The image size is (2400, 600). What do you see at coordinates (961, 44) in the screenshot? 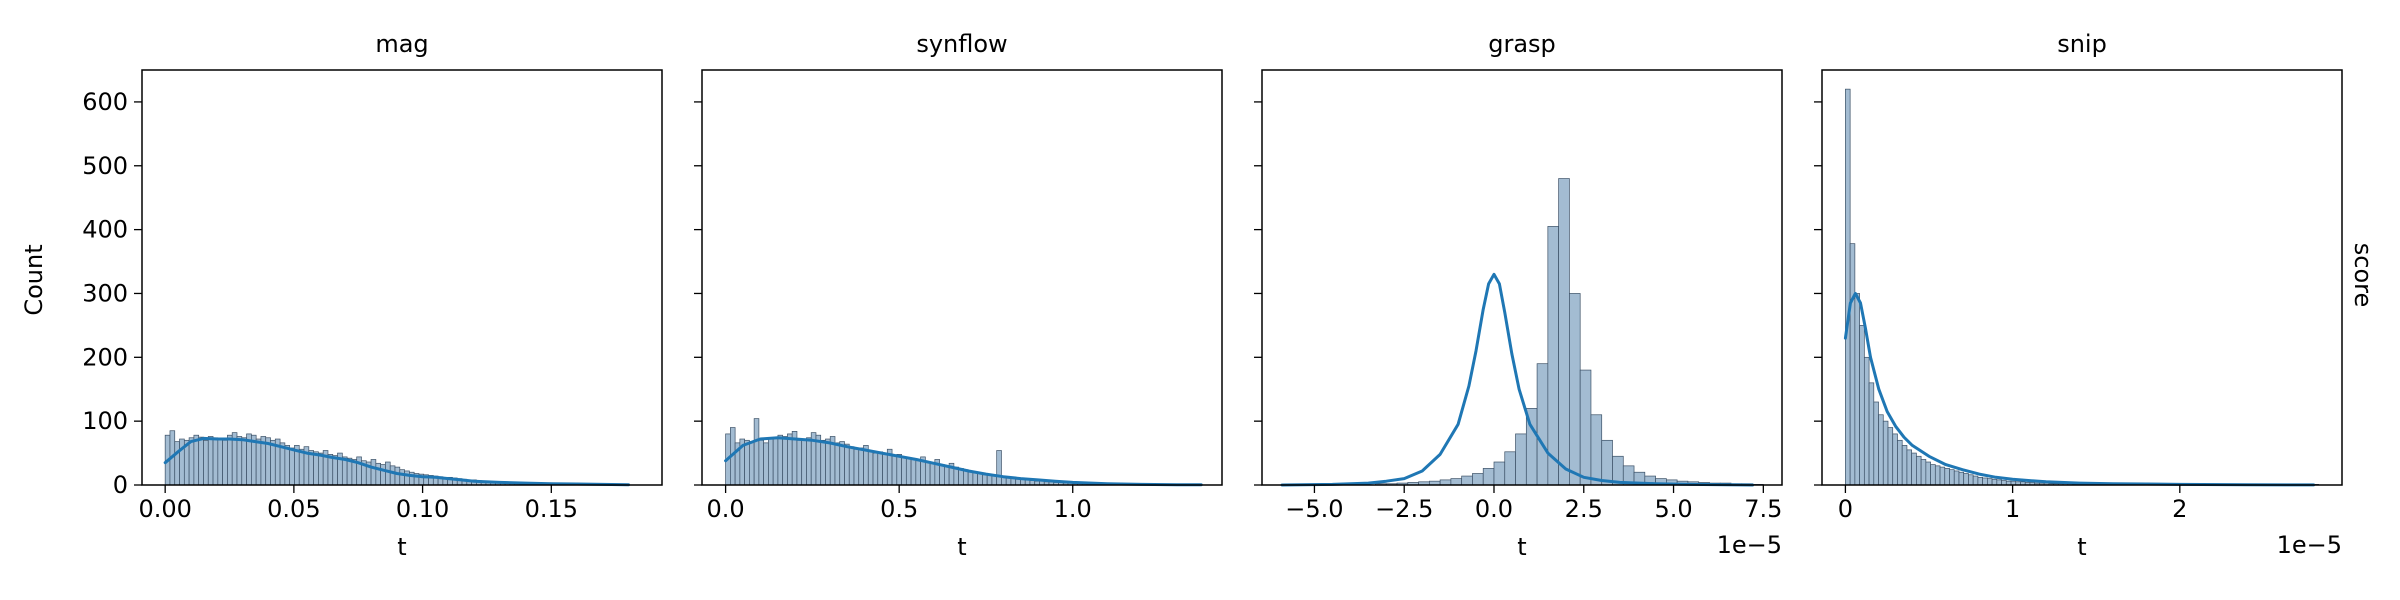
I see `facet-title: synflow` at bounding box center [961, 44].